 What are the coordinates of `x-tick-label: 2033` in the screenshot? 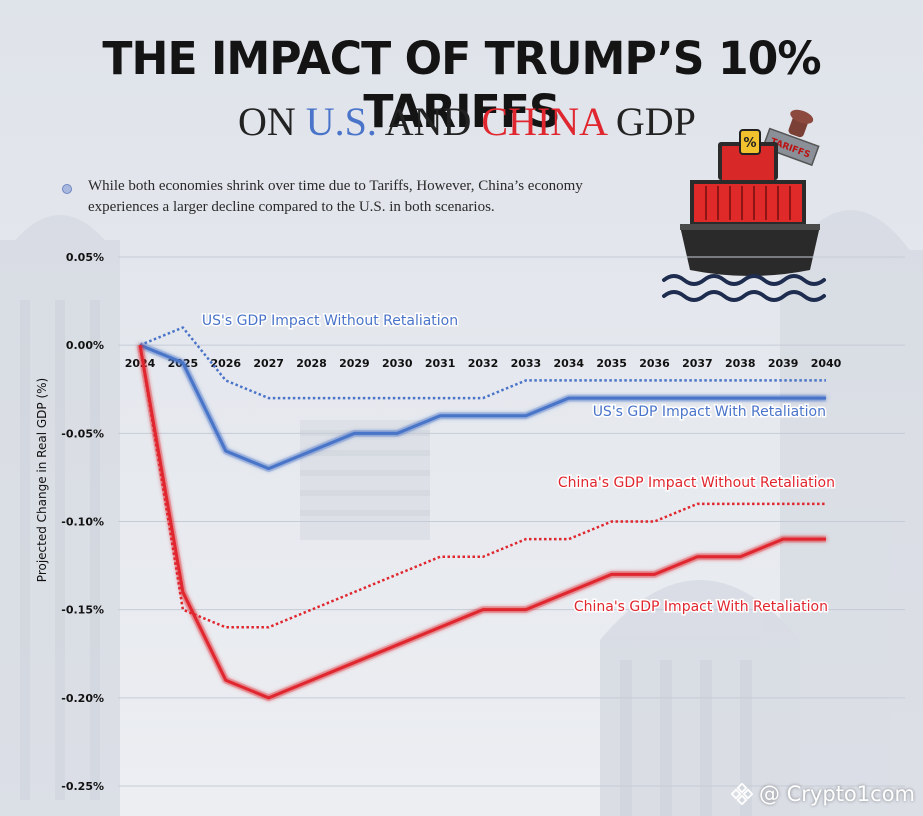 It's located at (526, 363).